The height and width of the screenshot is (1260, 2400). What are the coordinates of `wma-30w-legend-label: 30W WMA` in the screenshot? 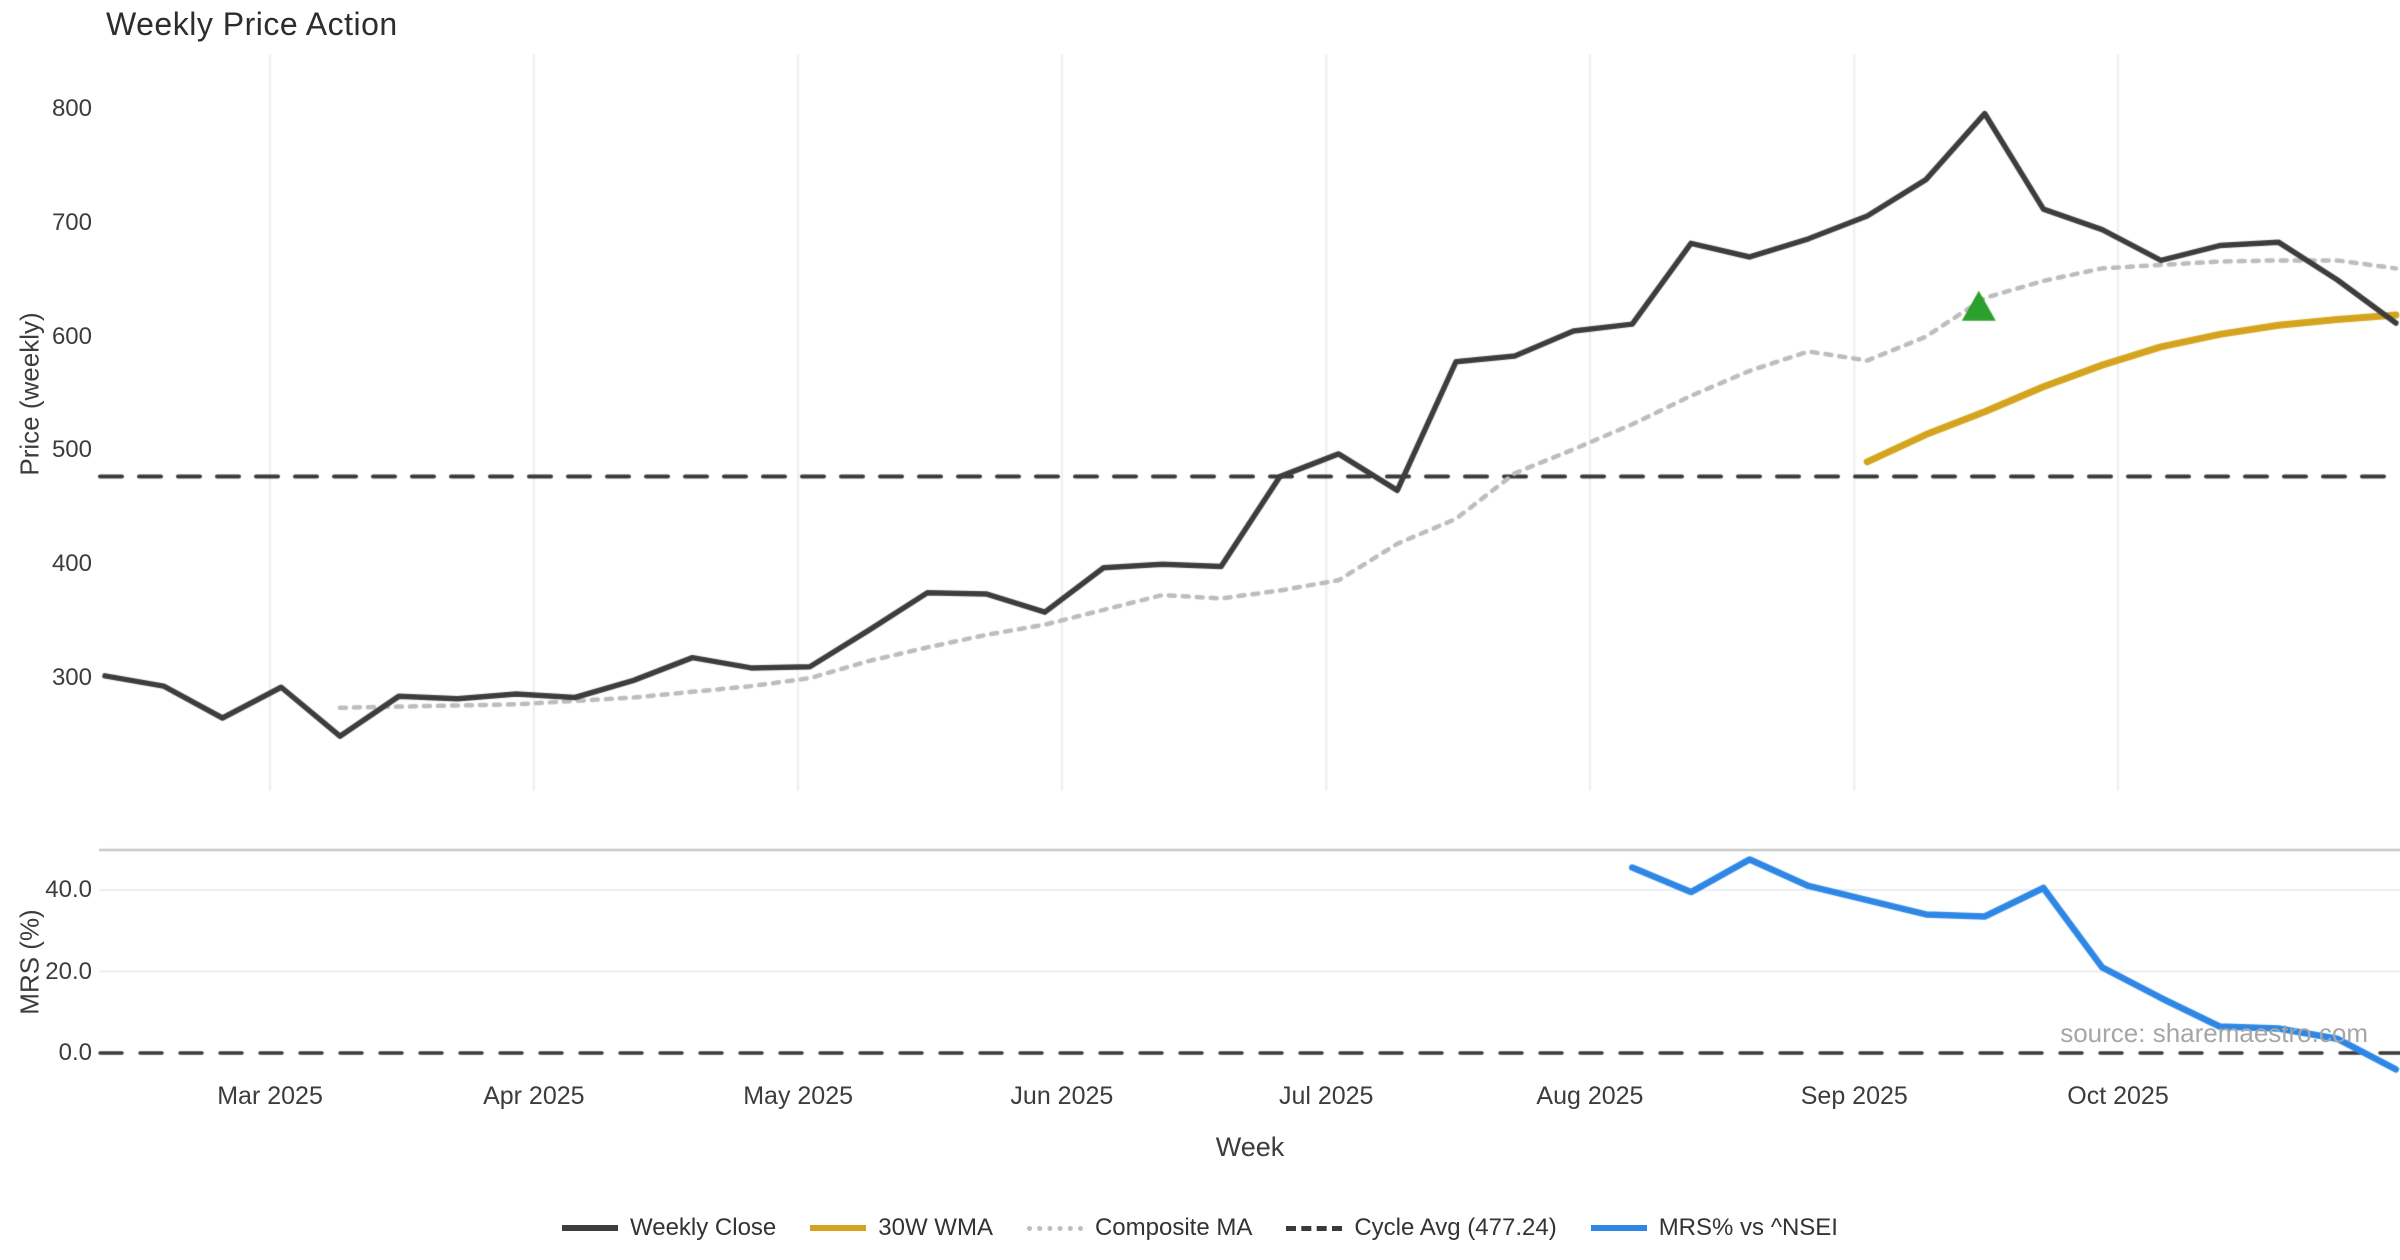 It's located at (935, 1227).